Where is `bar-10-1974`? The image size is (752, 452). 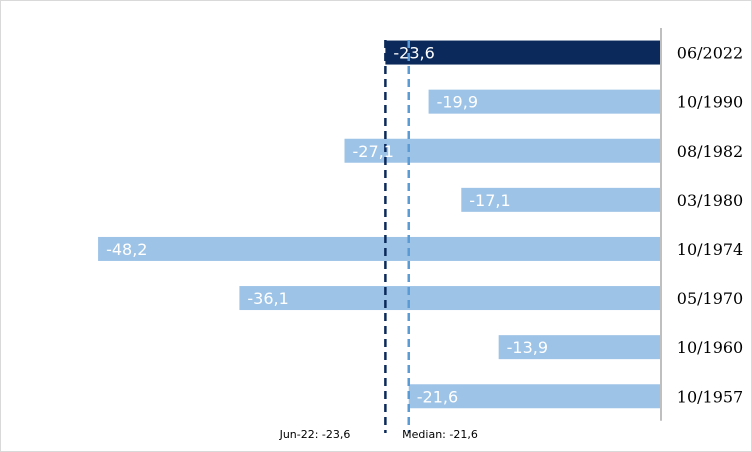 bar-10-1974 is located at coordinates (380, 248).